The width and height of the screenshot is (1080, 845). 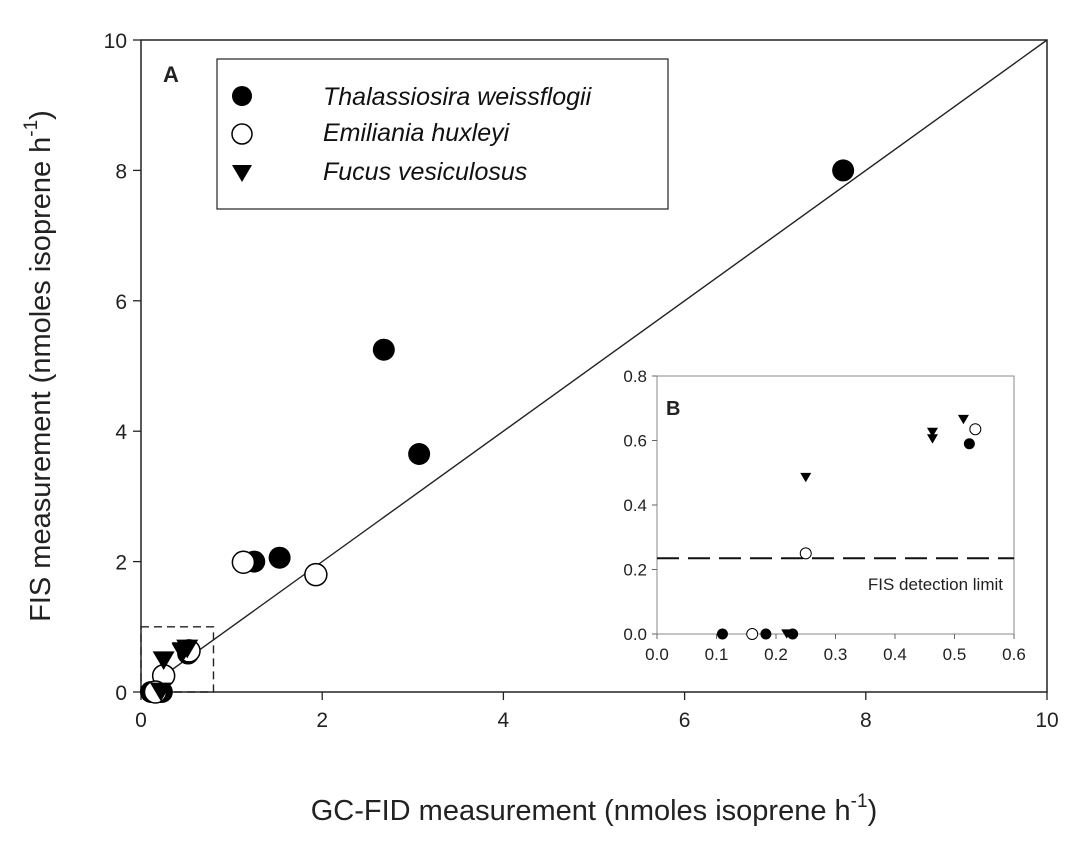 I want to click on panel-label-b: B, so click(x=673, y=409).